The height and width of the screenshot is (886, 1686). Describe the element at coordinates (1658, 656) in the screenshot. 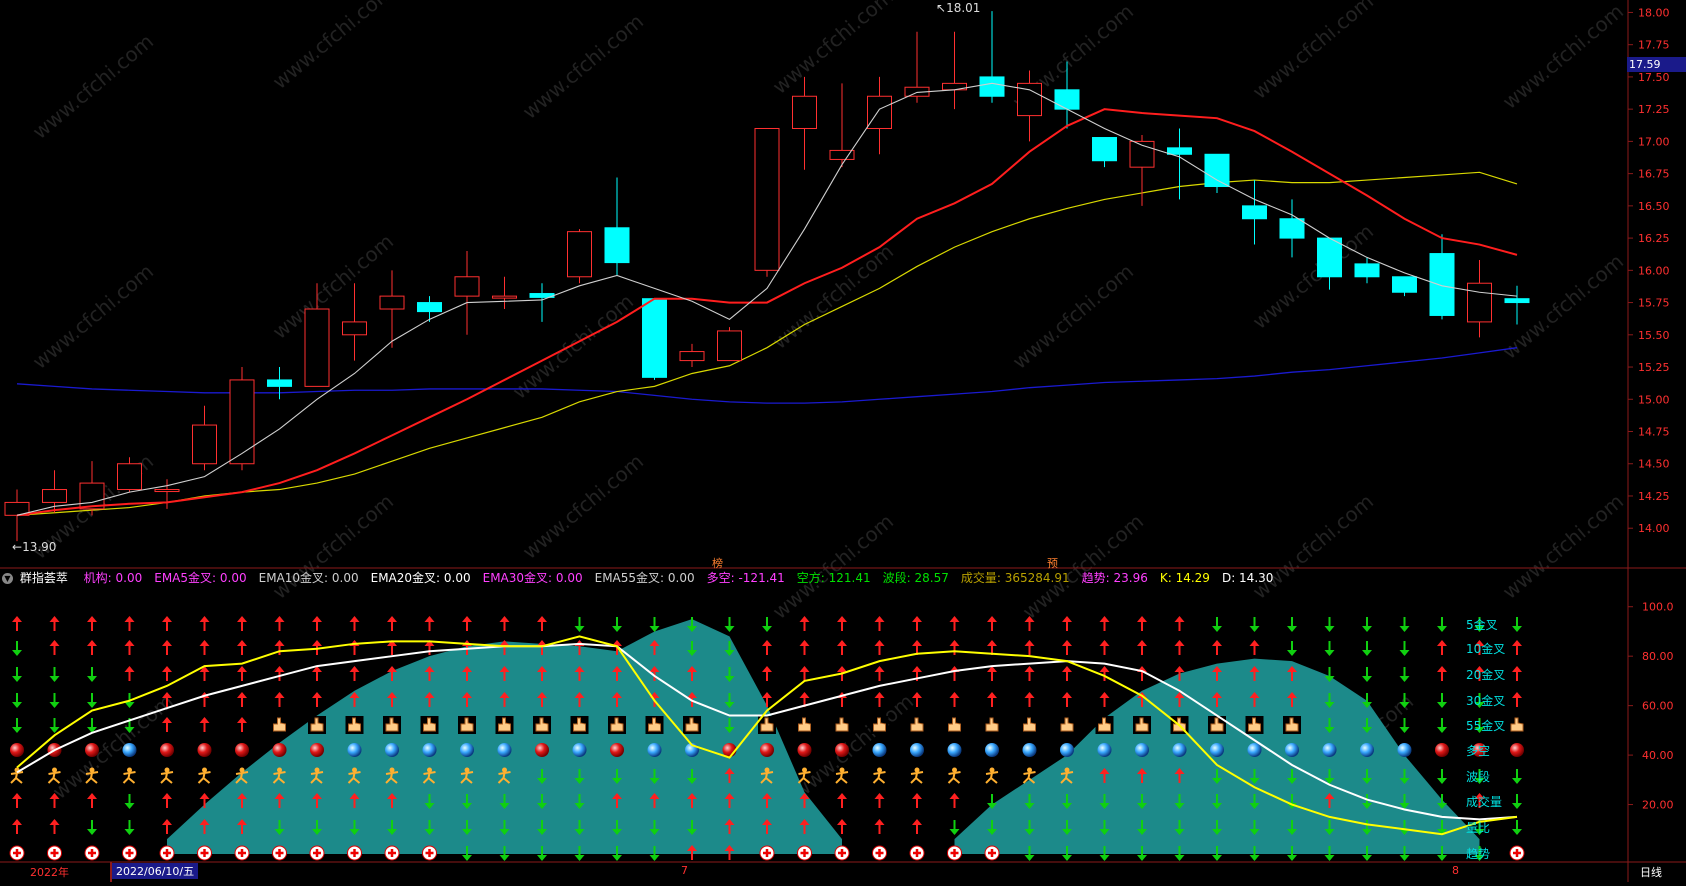

I see `indicator-tick-label: 80.00` at that location.